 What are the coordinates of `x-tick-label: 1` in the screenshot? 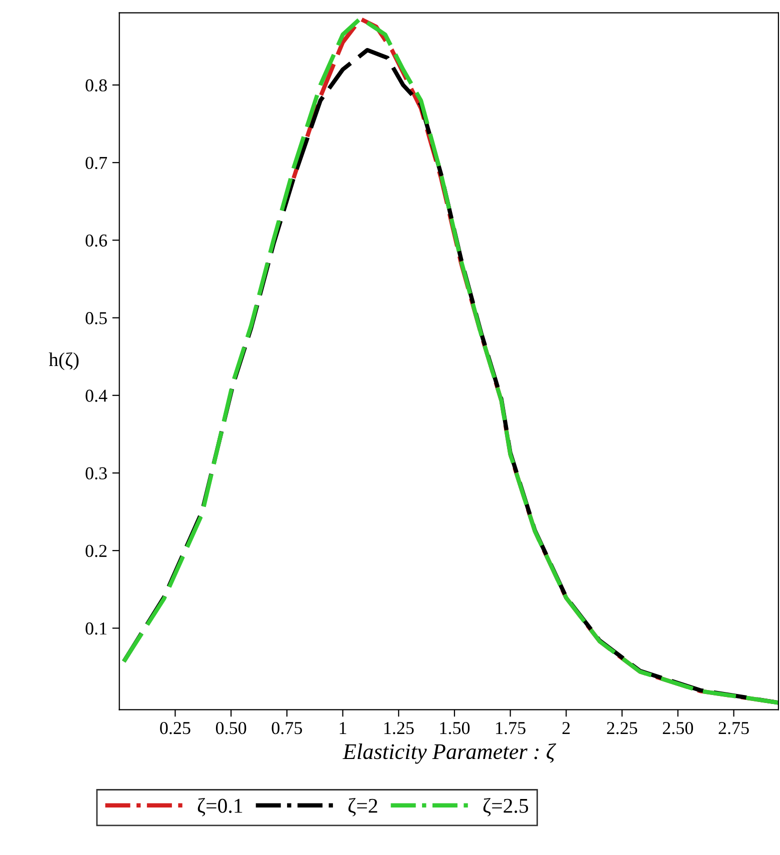 It's located at (343, 728).